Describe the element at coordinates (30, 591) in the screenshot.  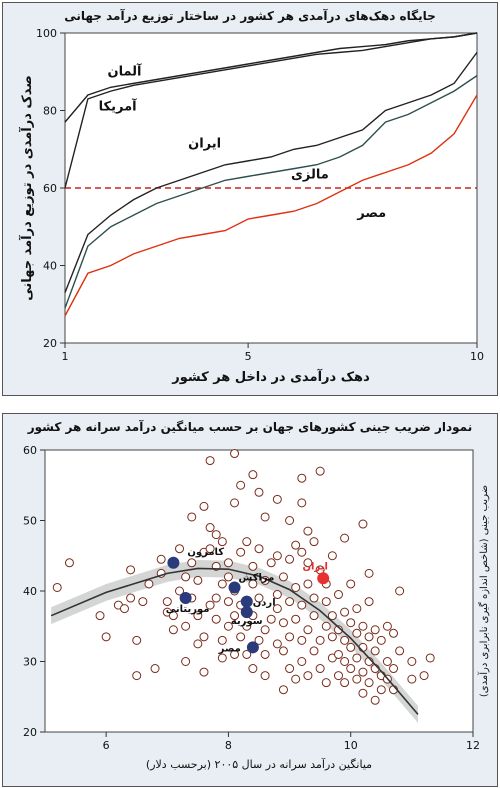
I see `y-tick-label: 40` at that location.